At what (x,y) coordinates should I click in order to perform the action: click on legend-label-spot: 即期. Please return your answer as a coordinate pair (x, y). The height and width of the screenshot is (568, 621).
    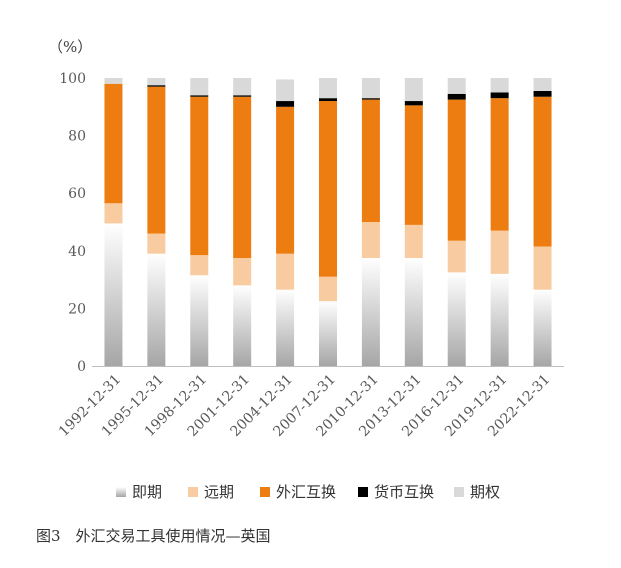
    Looking at the image, I should click on (147, 492).